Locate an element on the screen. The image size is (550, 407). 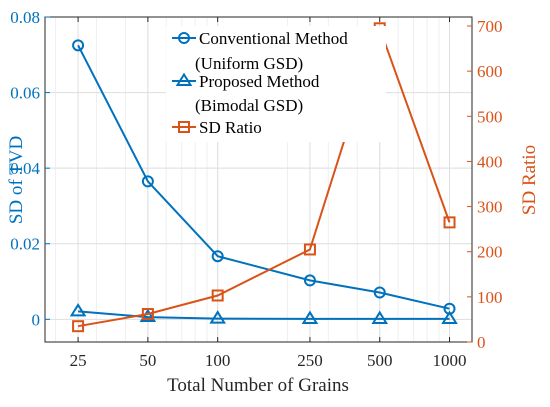
x-tick-label: 25 is located at coordinates (78, 360).